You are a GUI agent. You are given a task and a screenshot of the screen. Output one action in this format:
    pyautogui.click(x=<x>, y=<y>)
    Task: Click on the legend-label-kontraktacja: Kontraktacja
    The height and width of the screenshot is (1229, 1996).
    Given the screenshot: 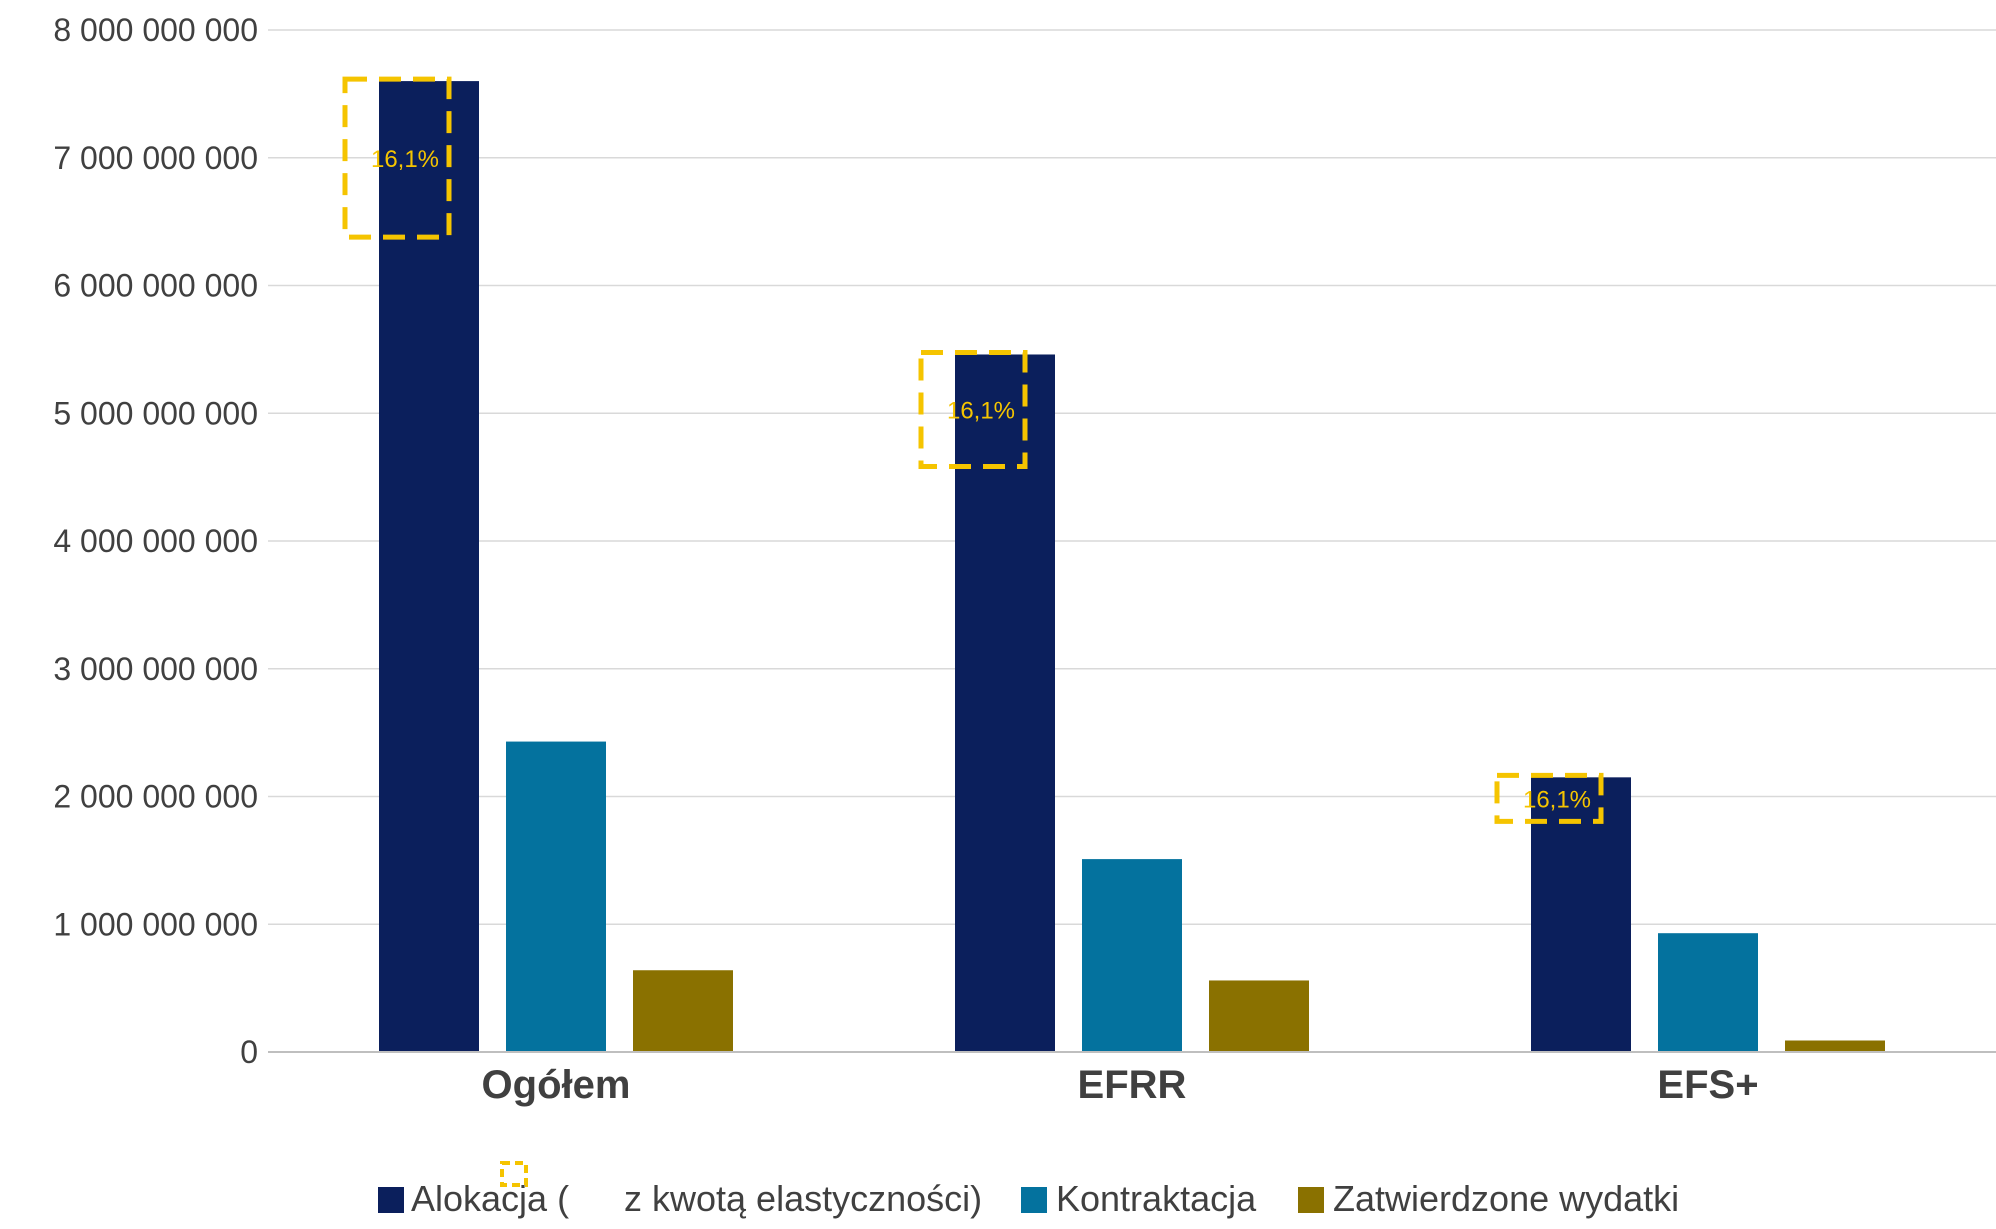 What is the action you would take?
    pyautogui.click(x=1156, y=1198)
    